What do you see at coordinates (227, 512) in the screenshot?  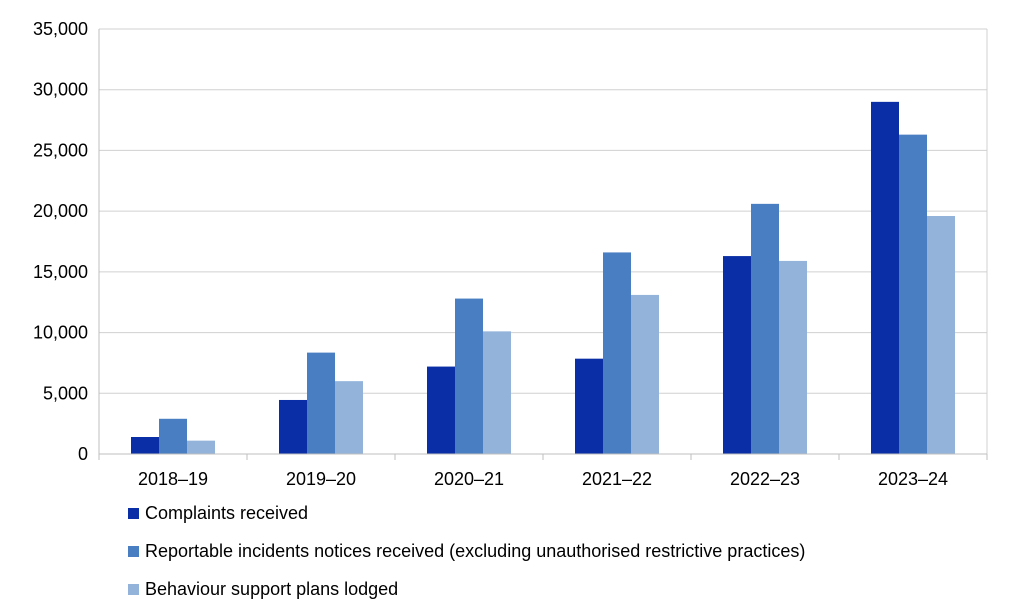 I see `legend-label-complaints: Complaints received` at bounding box center [227, 512].